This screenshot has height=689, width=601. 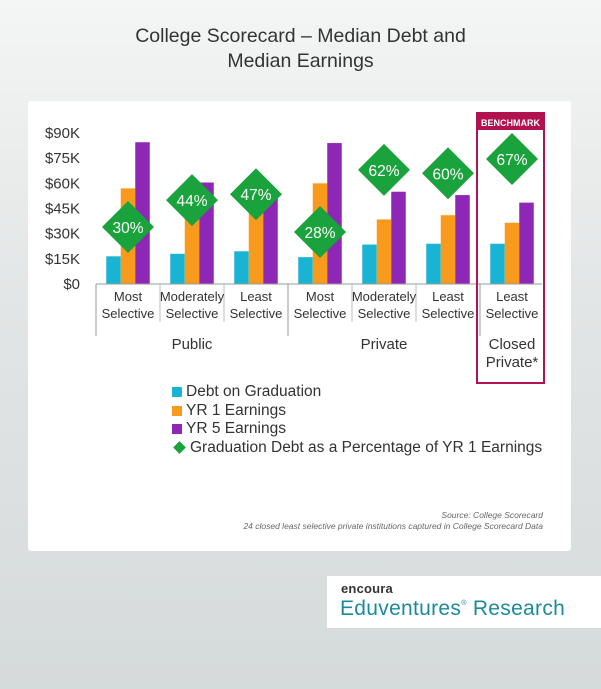 What do you see at coordinates (177, 429) in the screenshot?
I see `legend-swatch-yr5` at bounding box center [177, 429].